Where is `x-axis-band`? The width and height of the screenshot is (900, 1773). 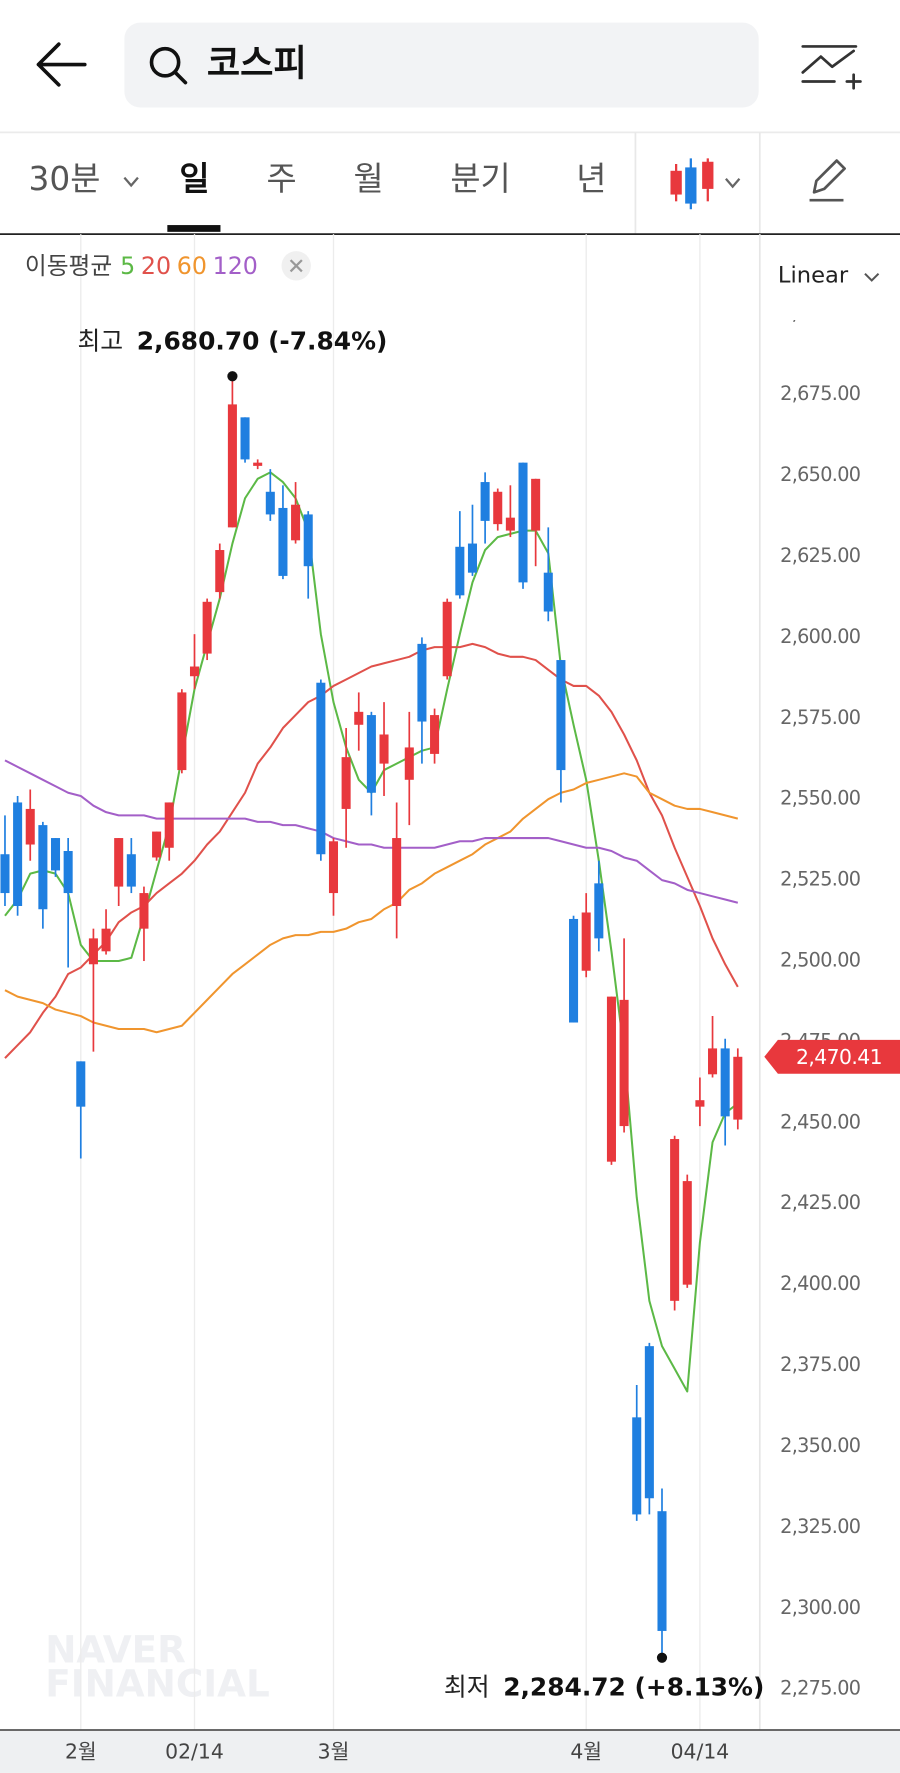
x-axis-band is located at coordinates (450, 1751).